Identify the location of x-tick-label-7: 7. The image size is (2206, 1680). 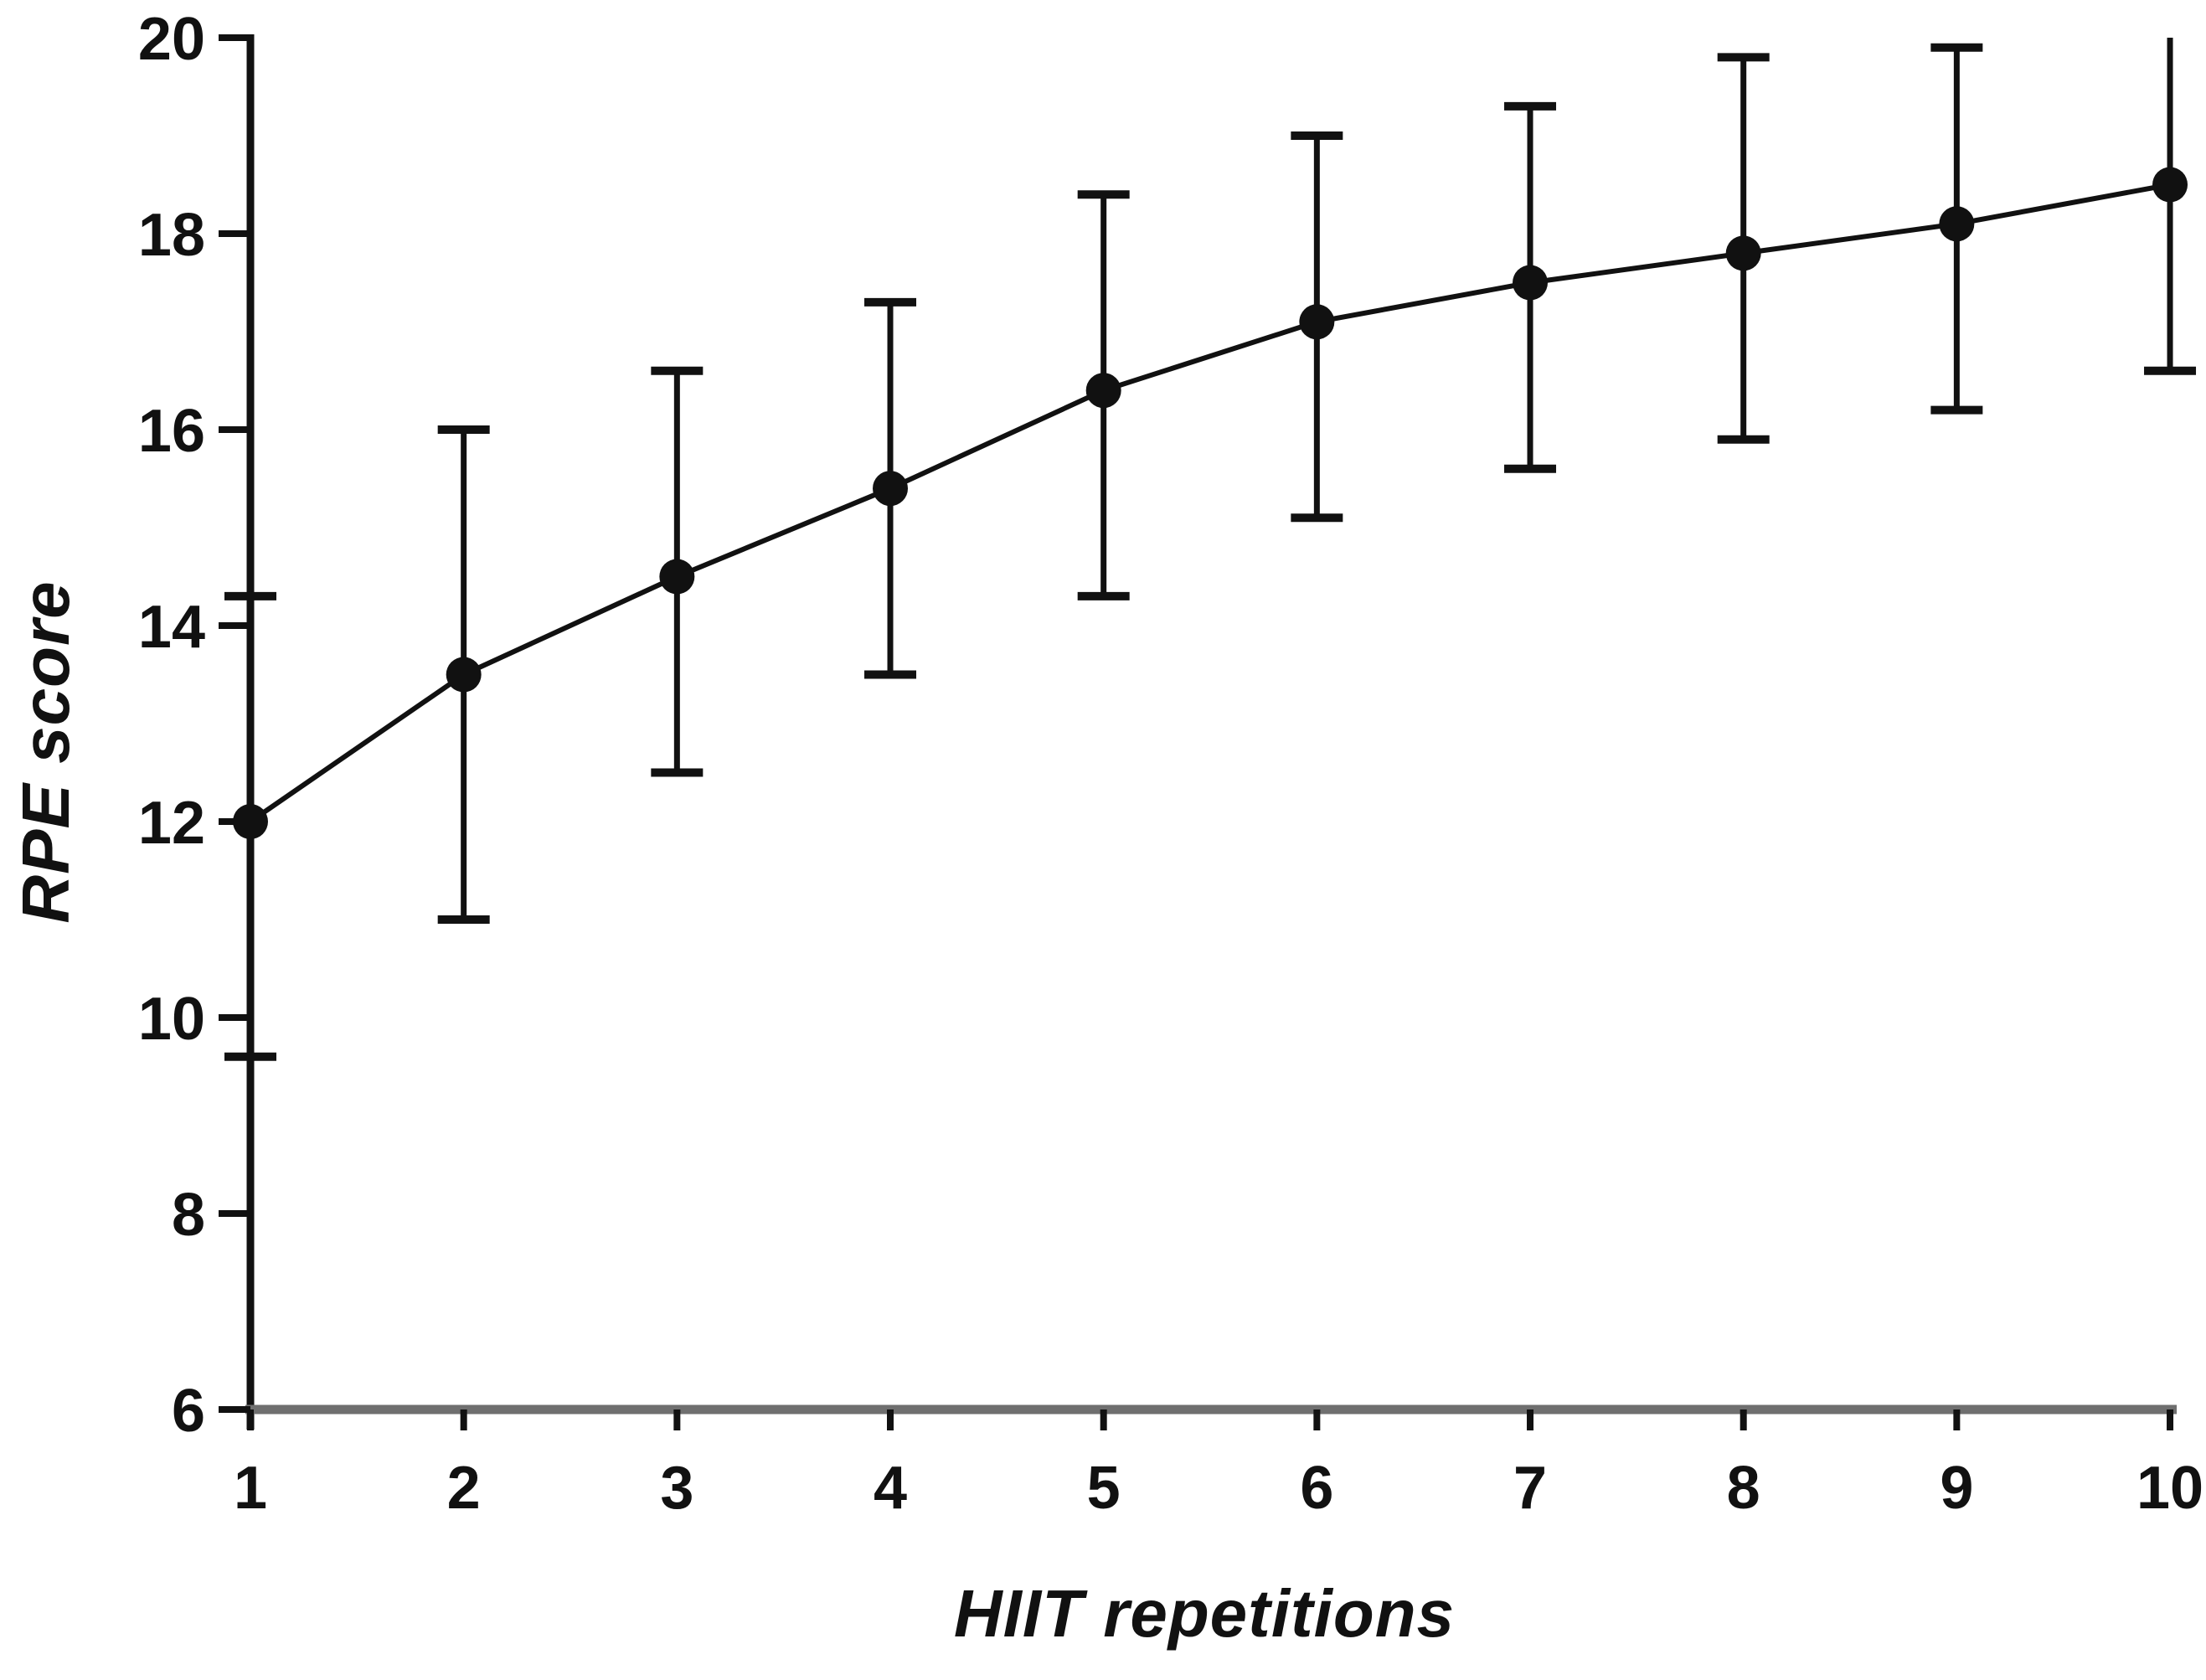
(1530, 1489).